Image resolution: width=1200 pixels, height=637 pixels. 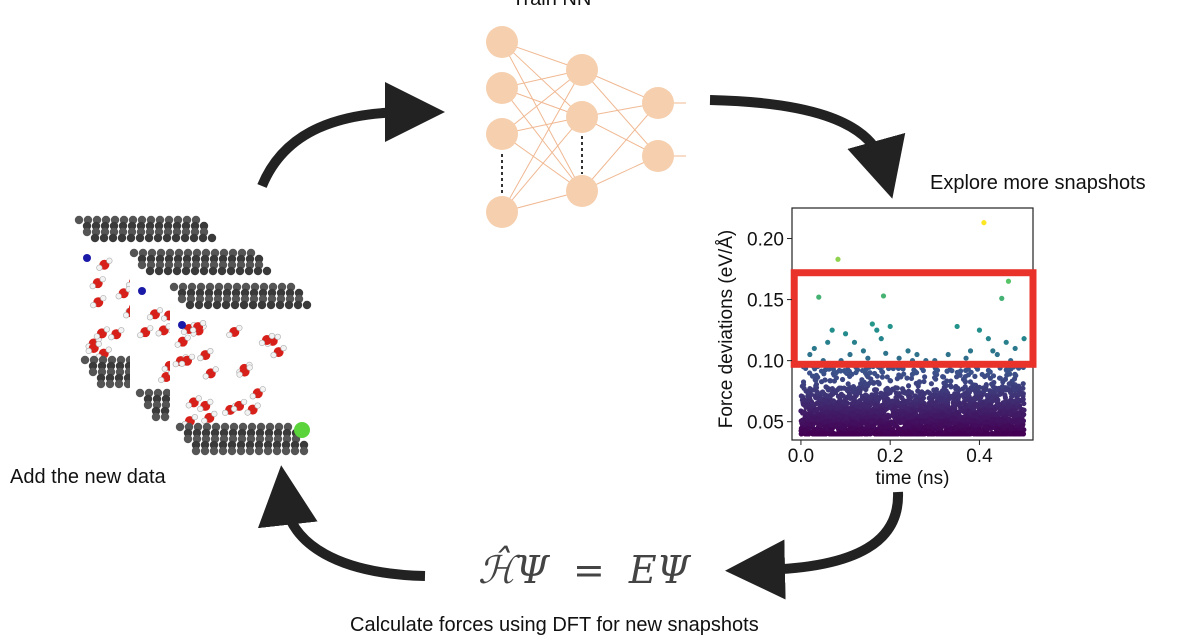 I want to click on ion-atom, so click(x=142, y=291).